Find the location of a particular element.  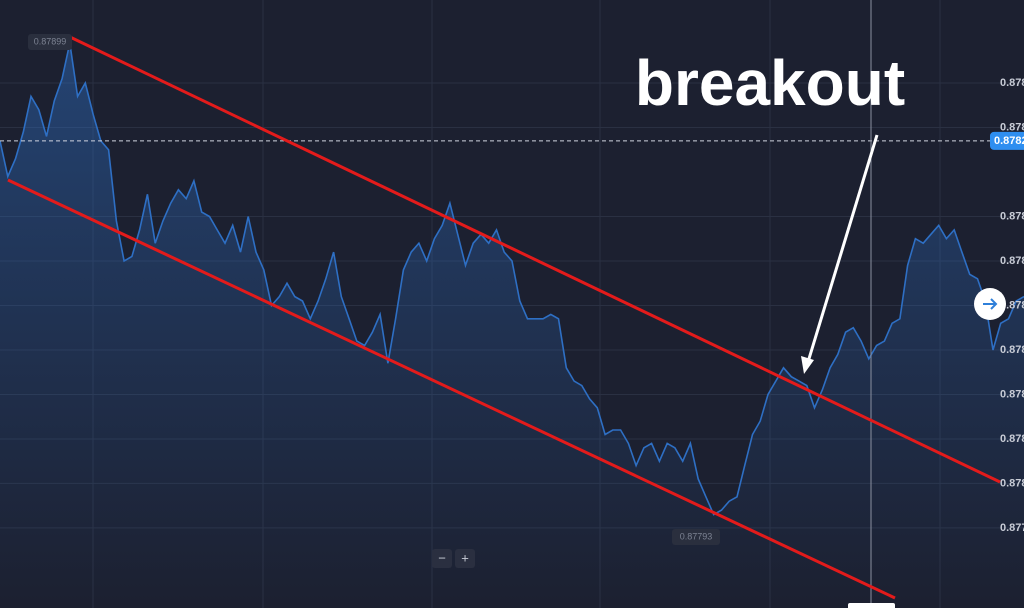

arrow-shaft is located at coordinates (842, 248).